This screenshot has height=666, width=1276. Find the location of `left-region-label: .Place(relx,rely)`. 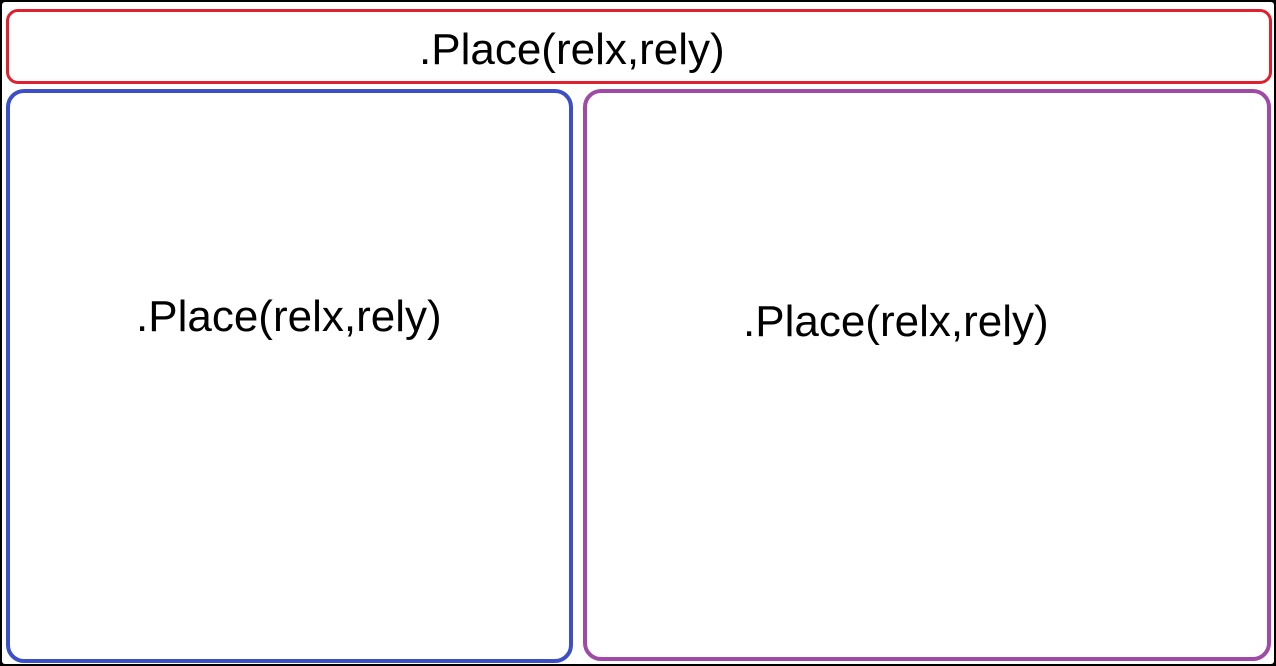

left-region-label: .Place(relx,rely) is located at coordinates (289, 316).